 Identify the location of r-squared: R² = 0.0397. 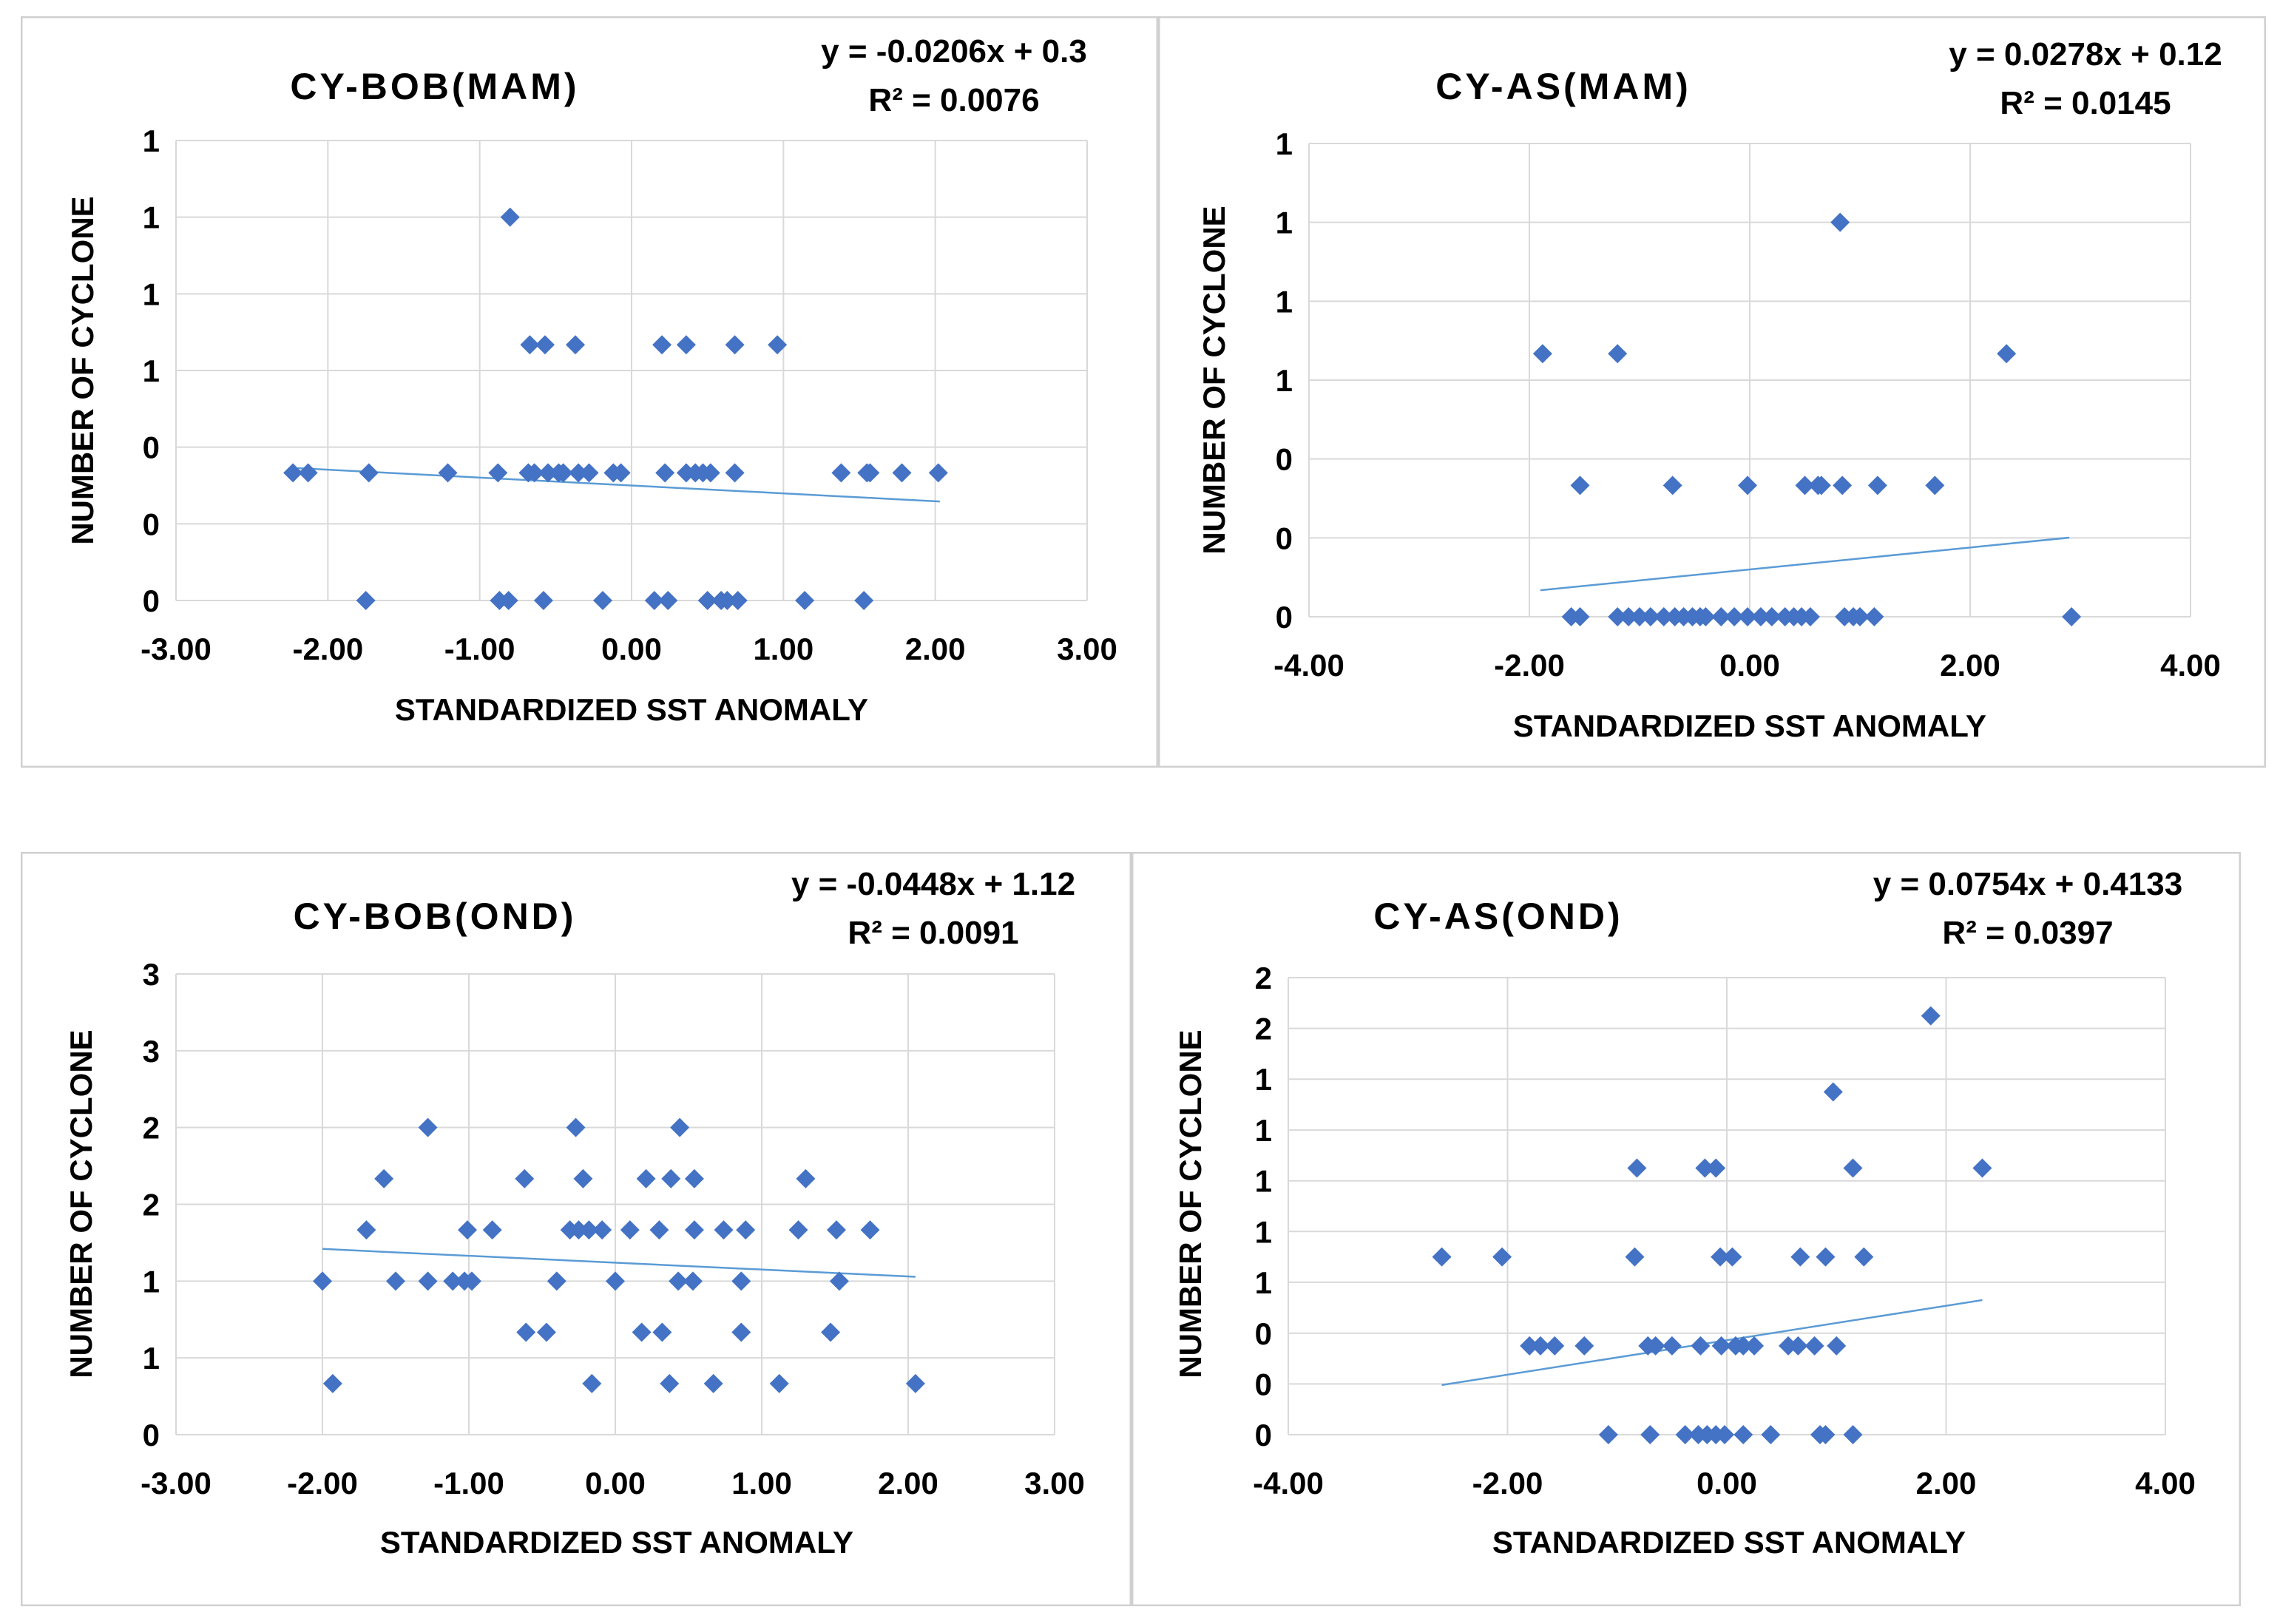
(2027, 933).